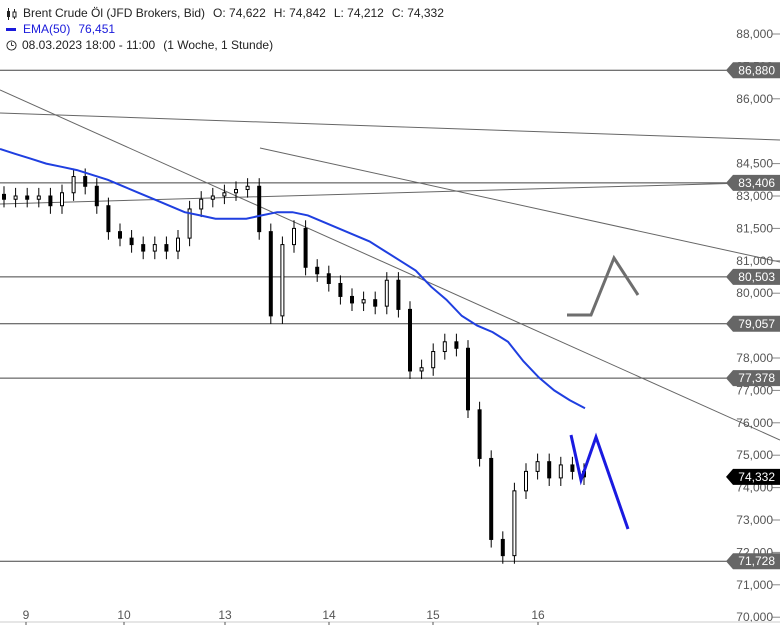 The height and width of the screenshot is (625, 780). I want to click on date-range: 08.03.2023 18:00 - 11:00, so click(89, 45).